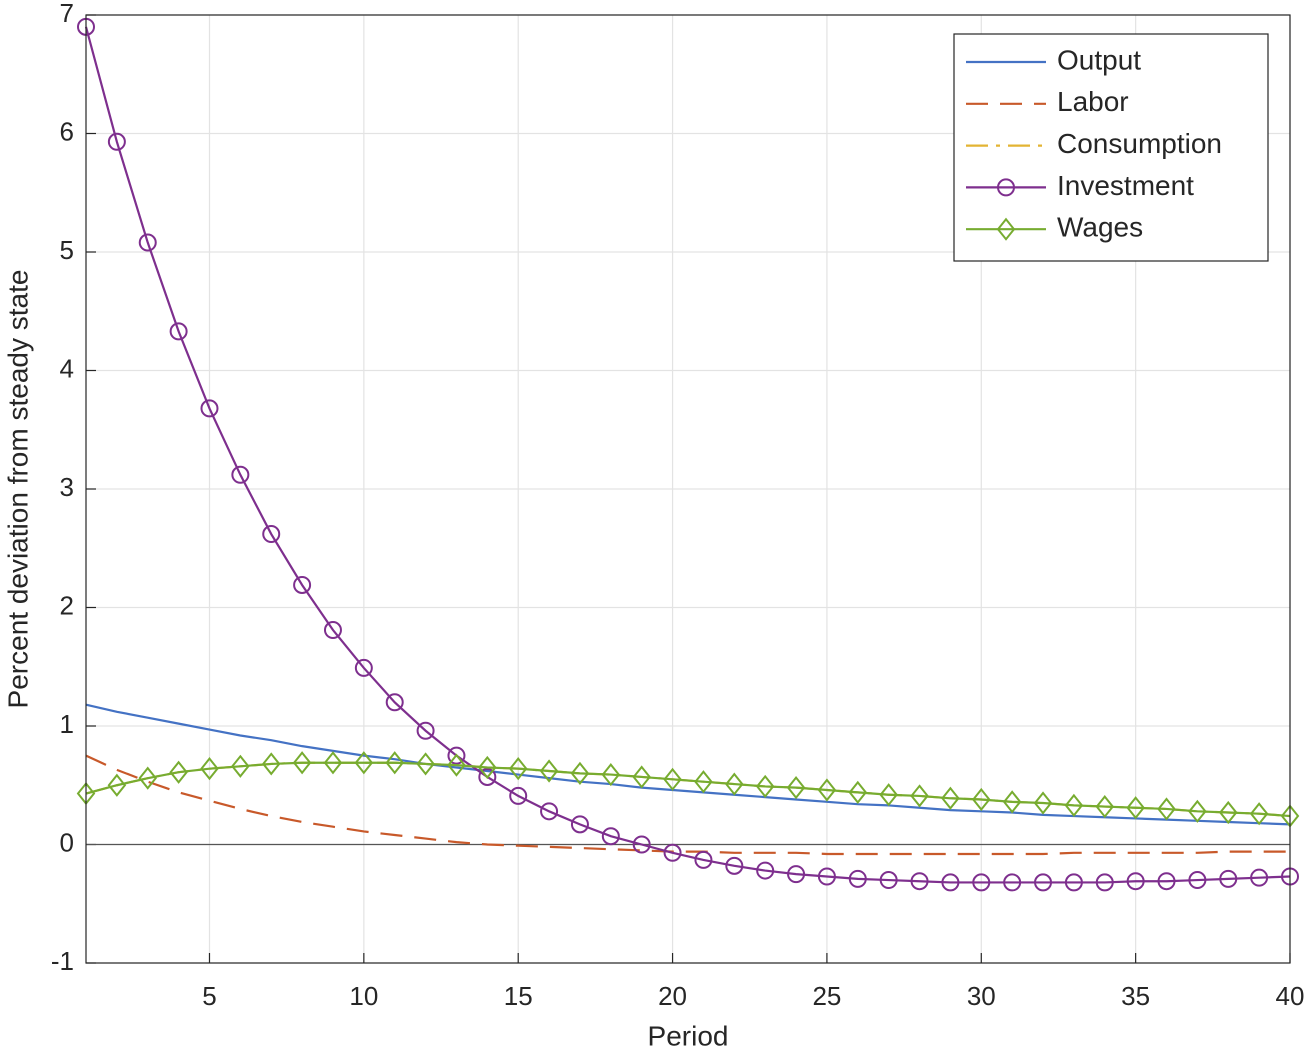 This screenshot has width=1311, height=1055. Describe the element at coordinates (67, 842) in the screenshot. I see `y-tick-label: 0` at that location.